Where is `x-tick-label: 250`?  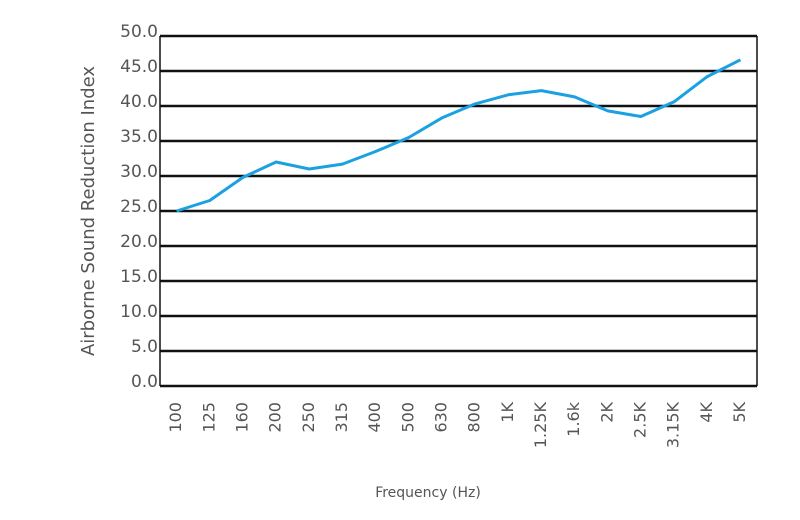 x-tick-label: 250 is located at coordinates (308, 417).